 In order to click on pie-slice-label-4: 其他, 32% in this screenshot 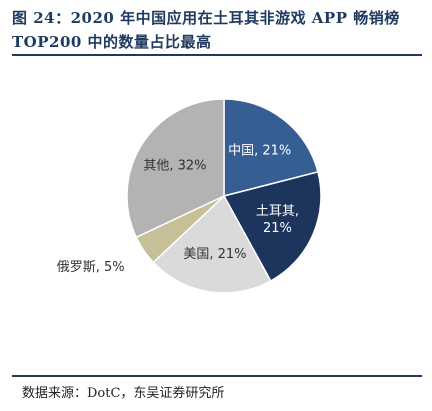, I will do `click(174, 165)`.